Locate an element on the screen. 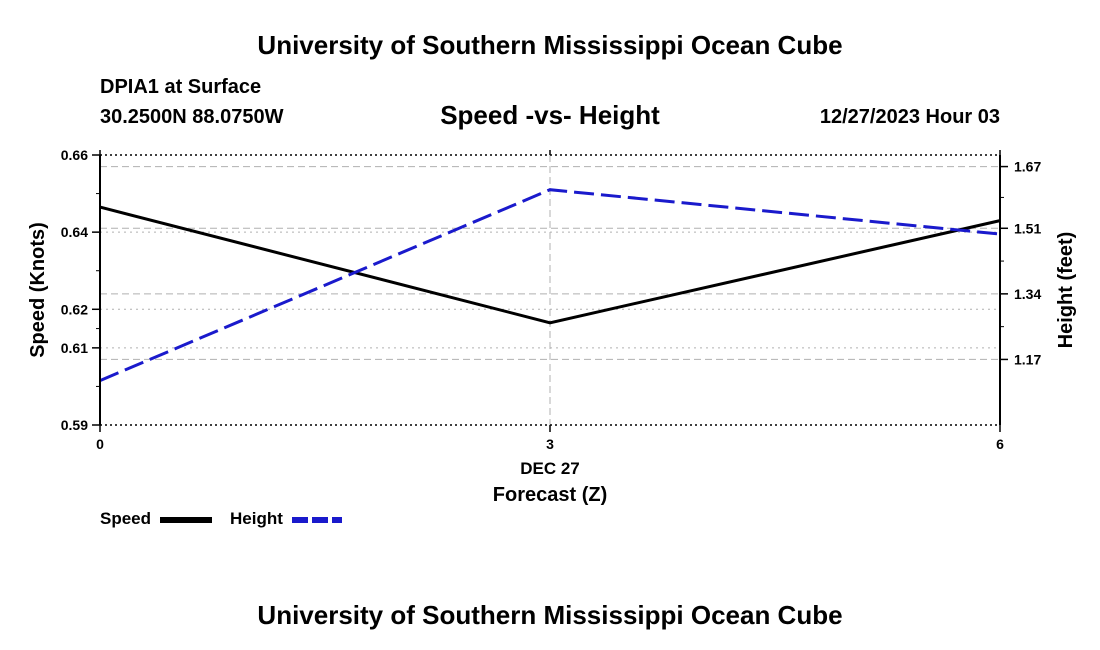 The image size is (1100, 650). x-tick-label: 3 is located at coordinates (550, 444).